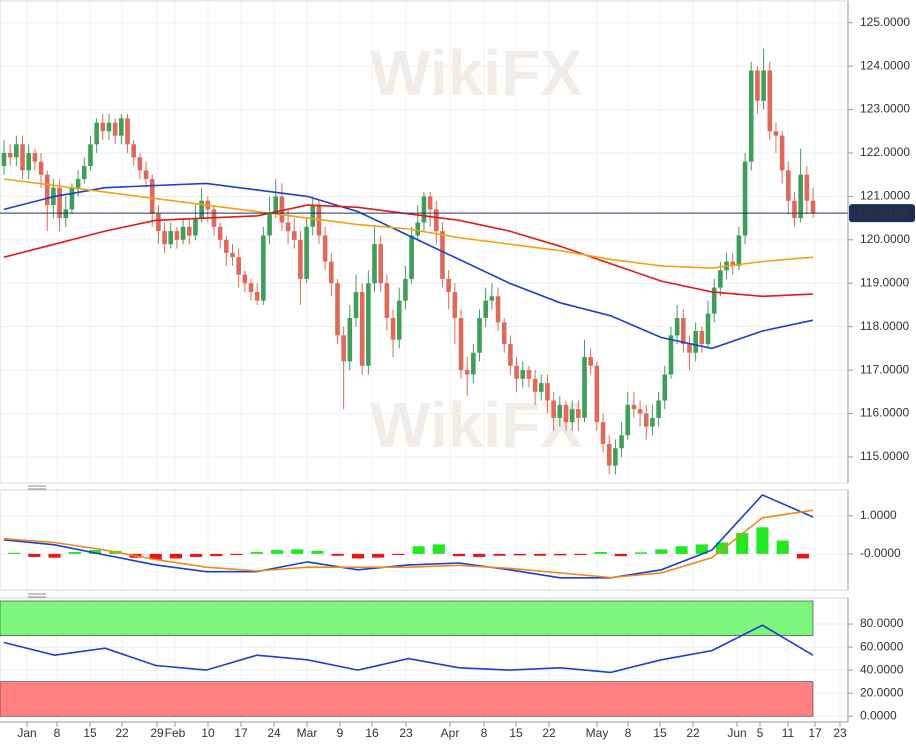 Image resolution: width=916 pixels, height=745 pixels. What do you see at coordinates (476, 425) in the screenshot?
I see `watermark: WikiFX` at bounding box center [476, 425].